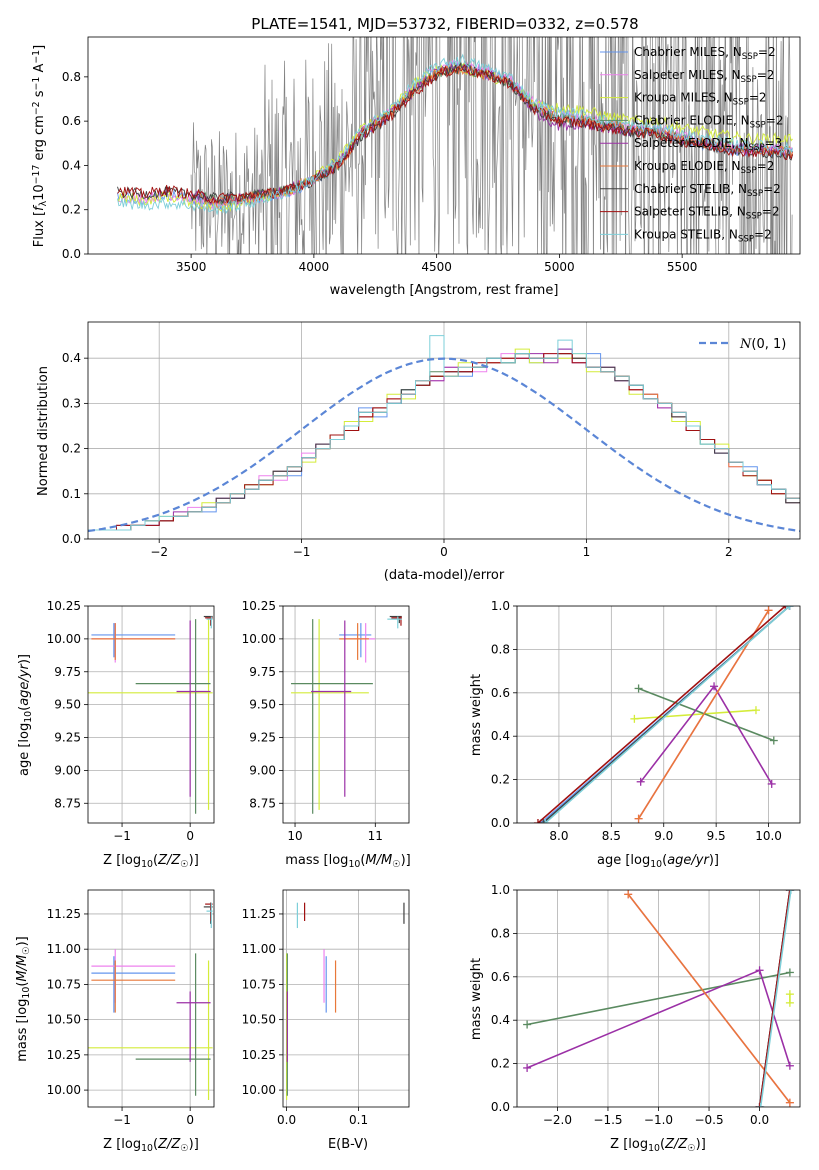  Describe the element at coordinates (375, 836) in the screenshot. I see `x-tick-label: 11` at that location.